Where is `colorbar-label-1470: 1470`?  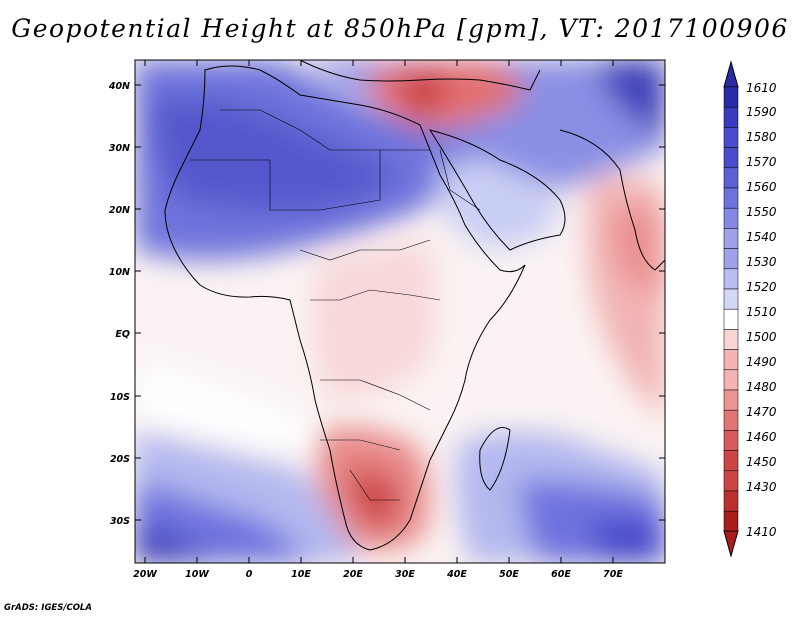 colorbar-label-1470: 1470 is located at coordinates (761, 412).